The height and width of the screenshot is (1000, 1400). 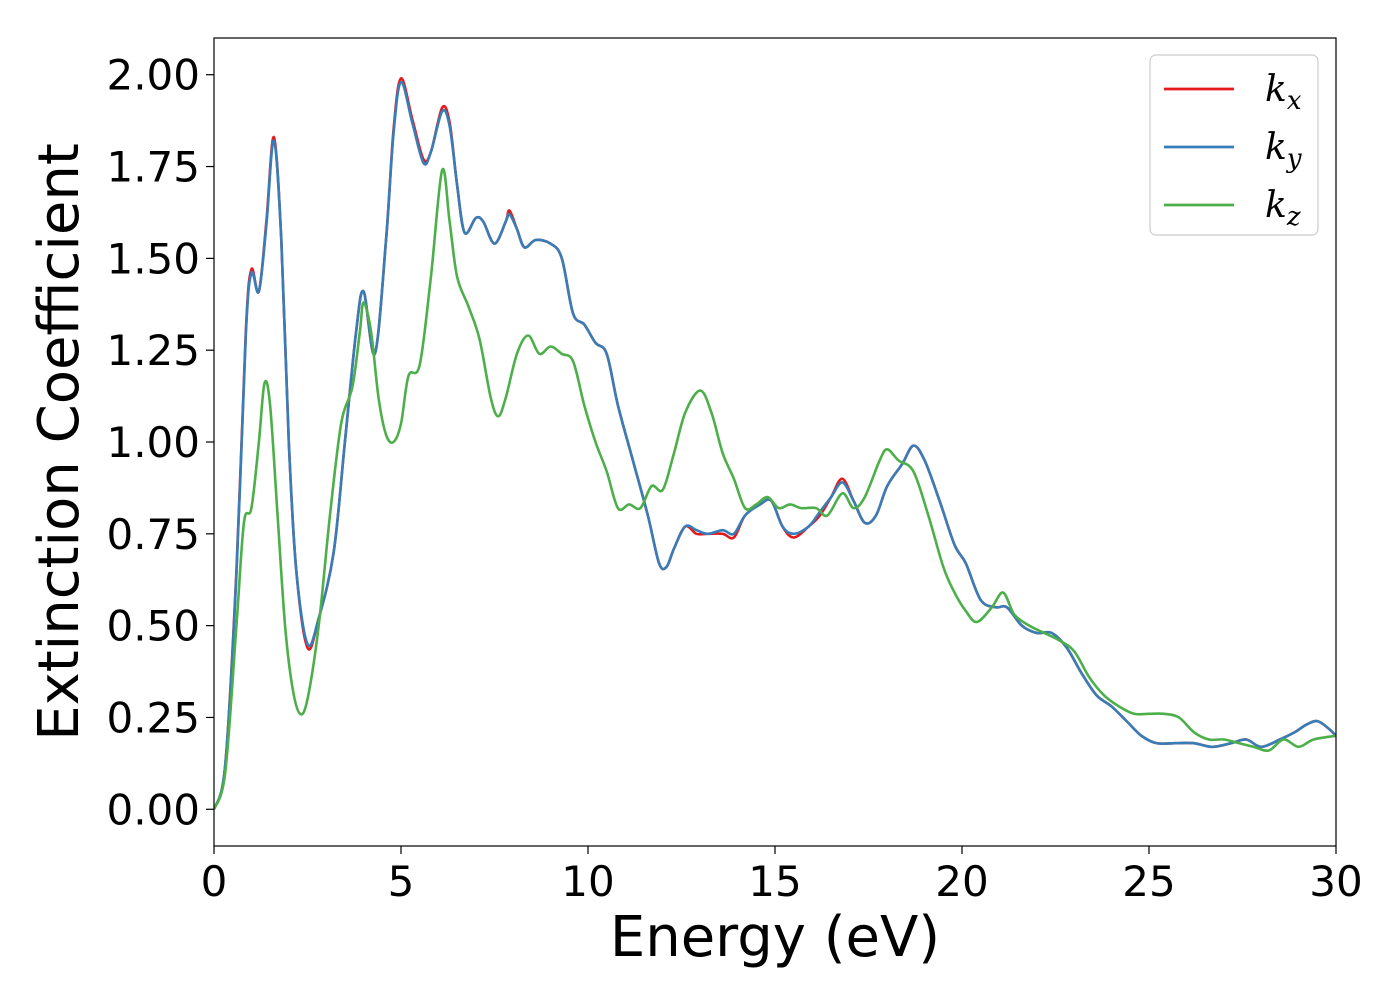 What do you see at coordinates (775, 937) in the screenshot?
I see `x-axis-label: Energy (eV)` at bounding box center [775, 937].